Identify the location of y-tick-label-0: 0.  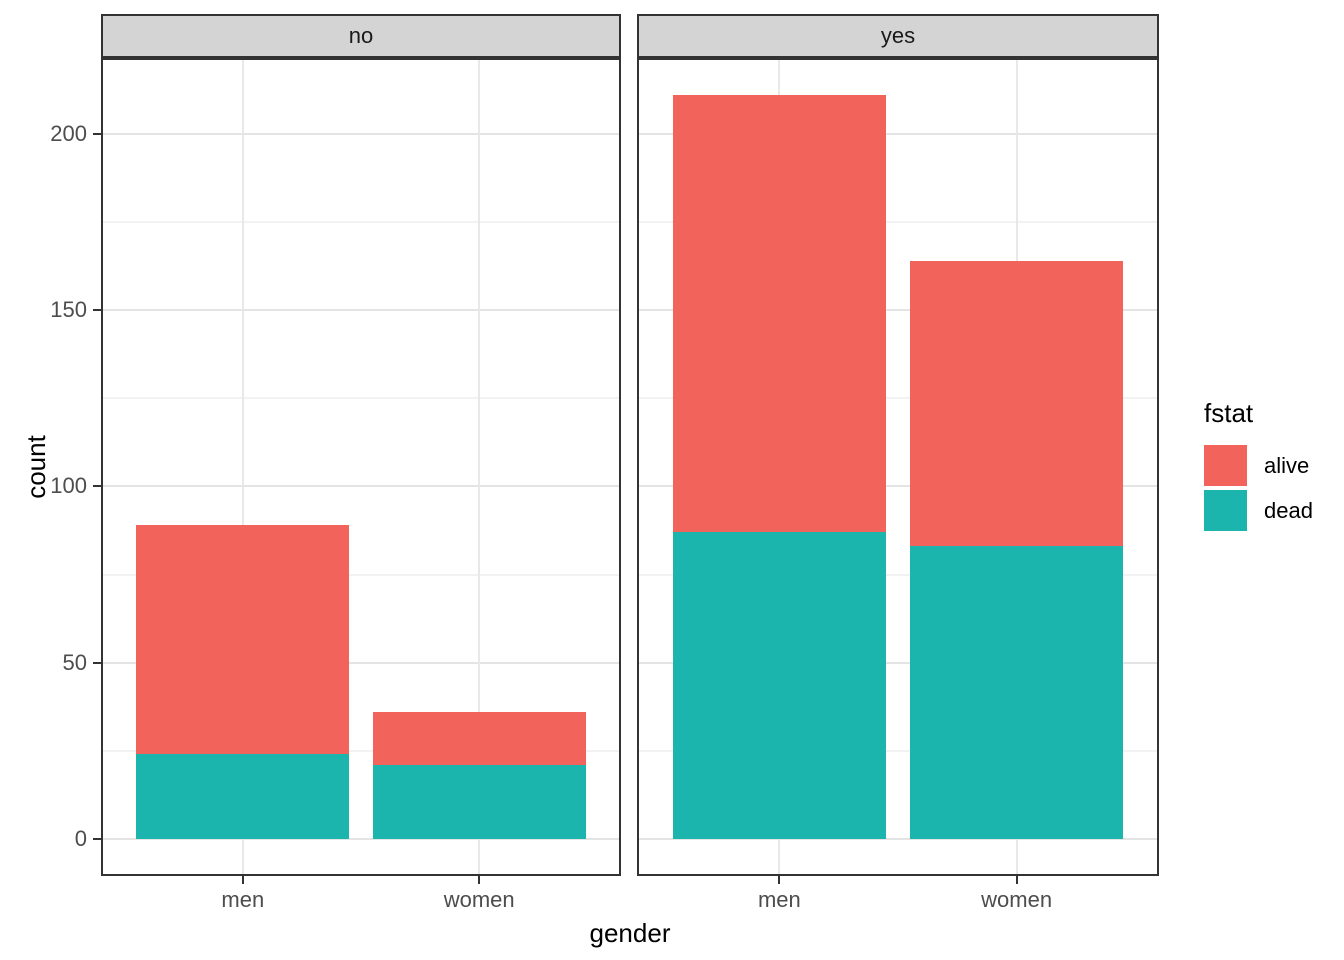
(80, 838).